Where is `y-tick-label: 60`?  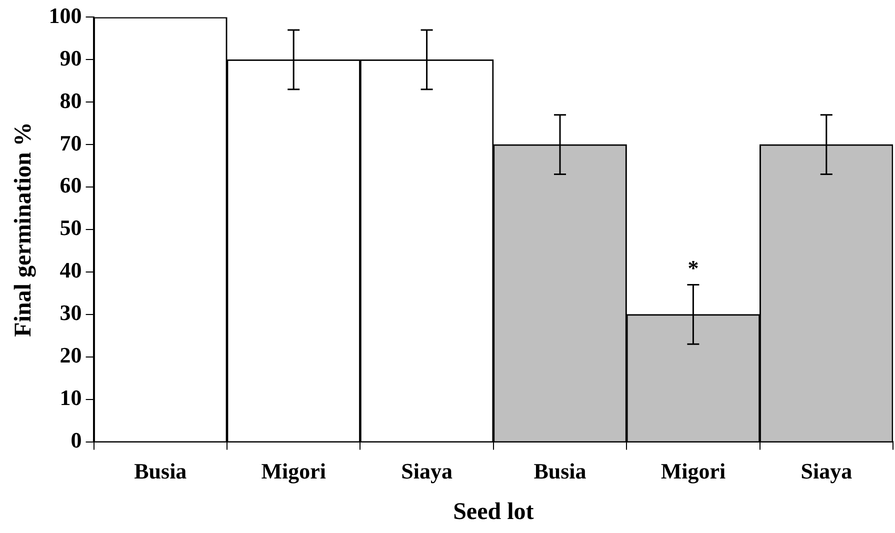 y-tick-label: 60 is located at coordinates (71, 185).